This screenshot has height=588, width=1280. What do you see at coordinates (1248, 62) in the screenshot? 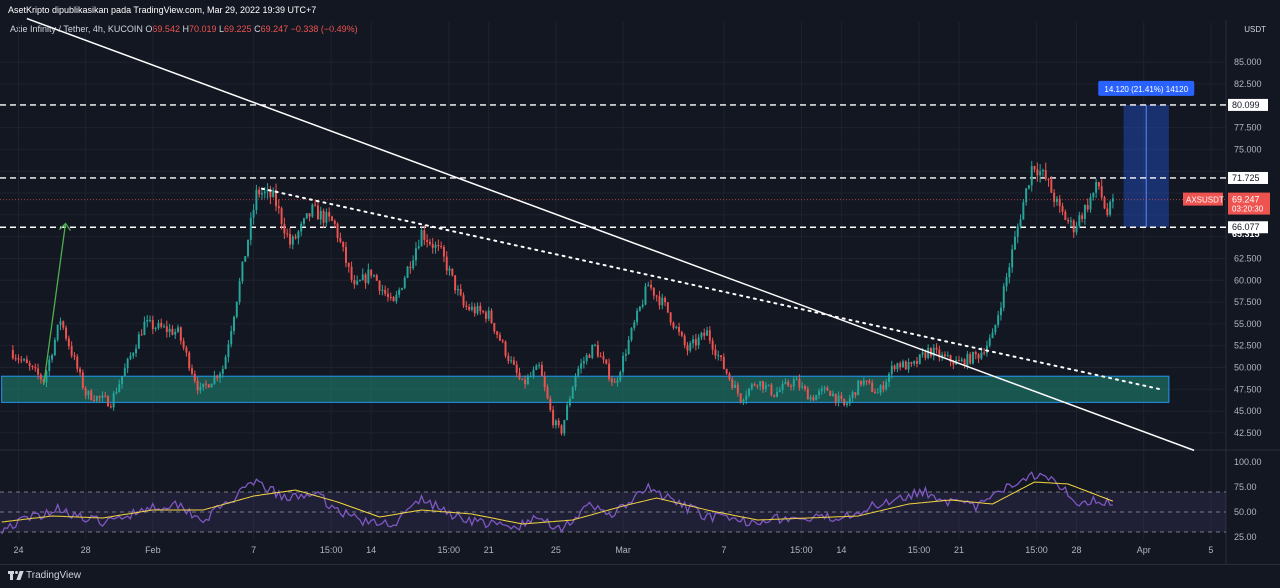
I see `y-tick-17: 85.000` at bounding box center [1248, 62].